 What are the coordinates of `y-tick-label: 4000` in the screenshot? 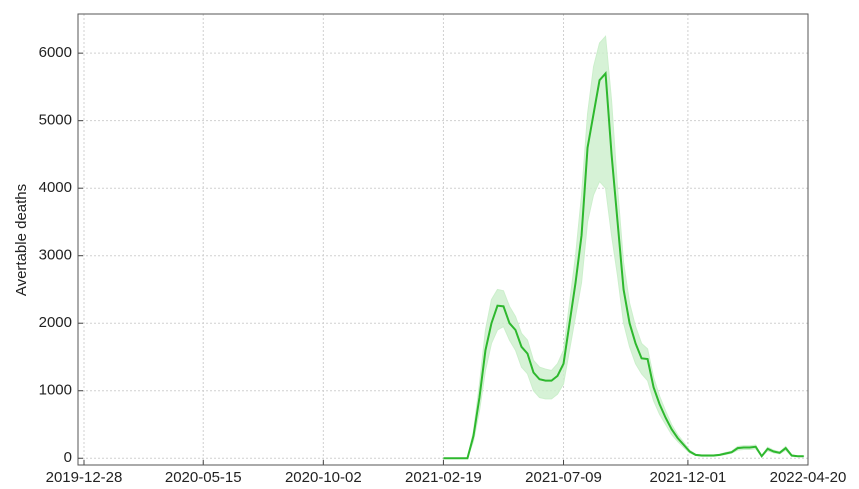 It's located at (55, 187).